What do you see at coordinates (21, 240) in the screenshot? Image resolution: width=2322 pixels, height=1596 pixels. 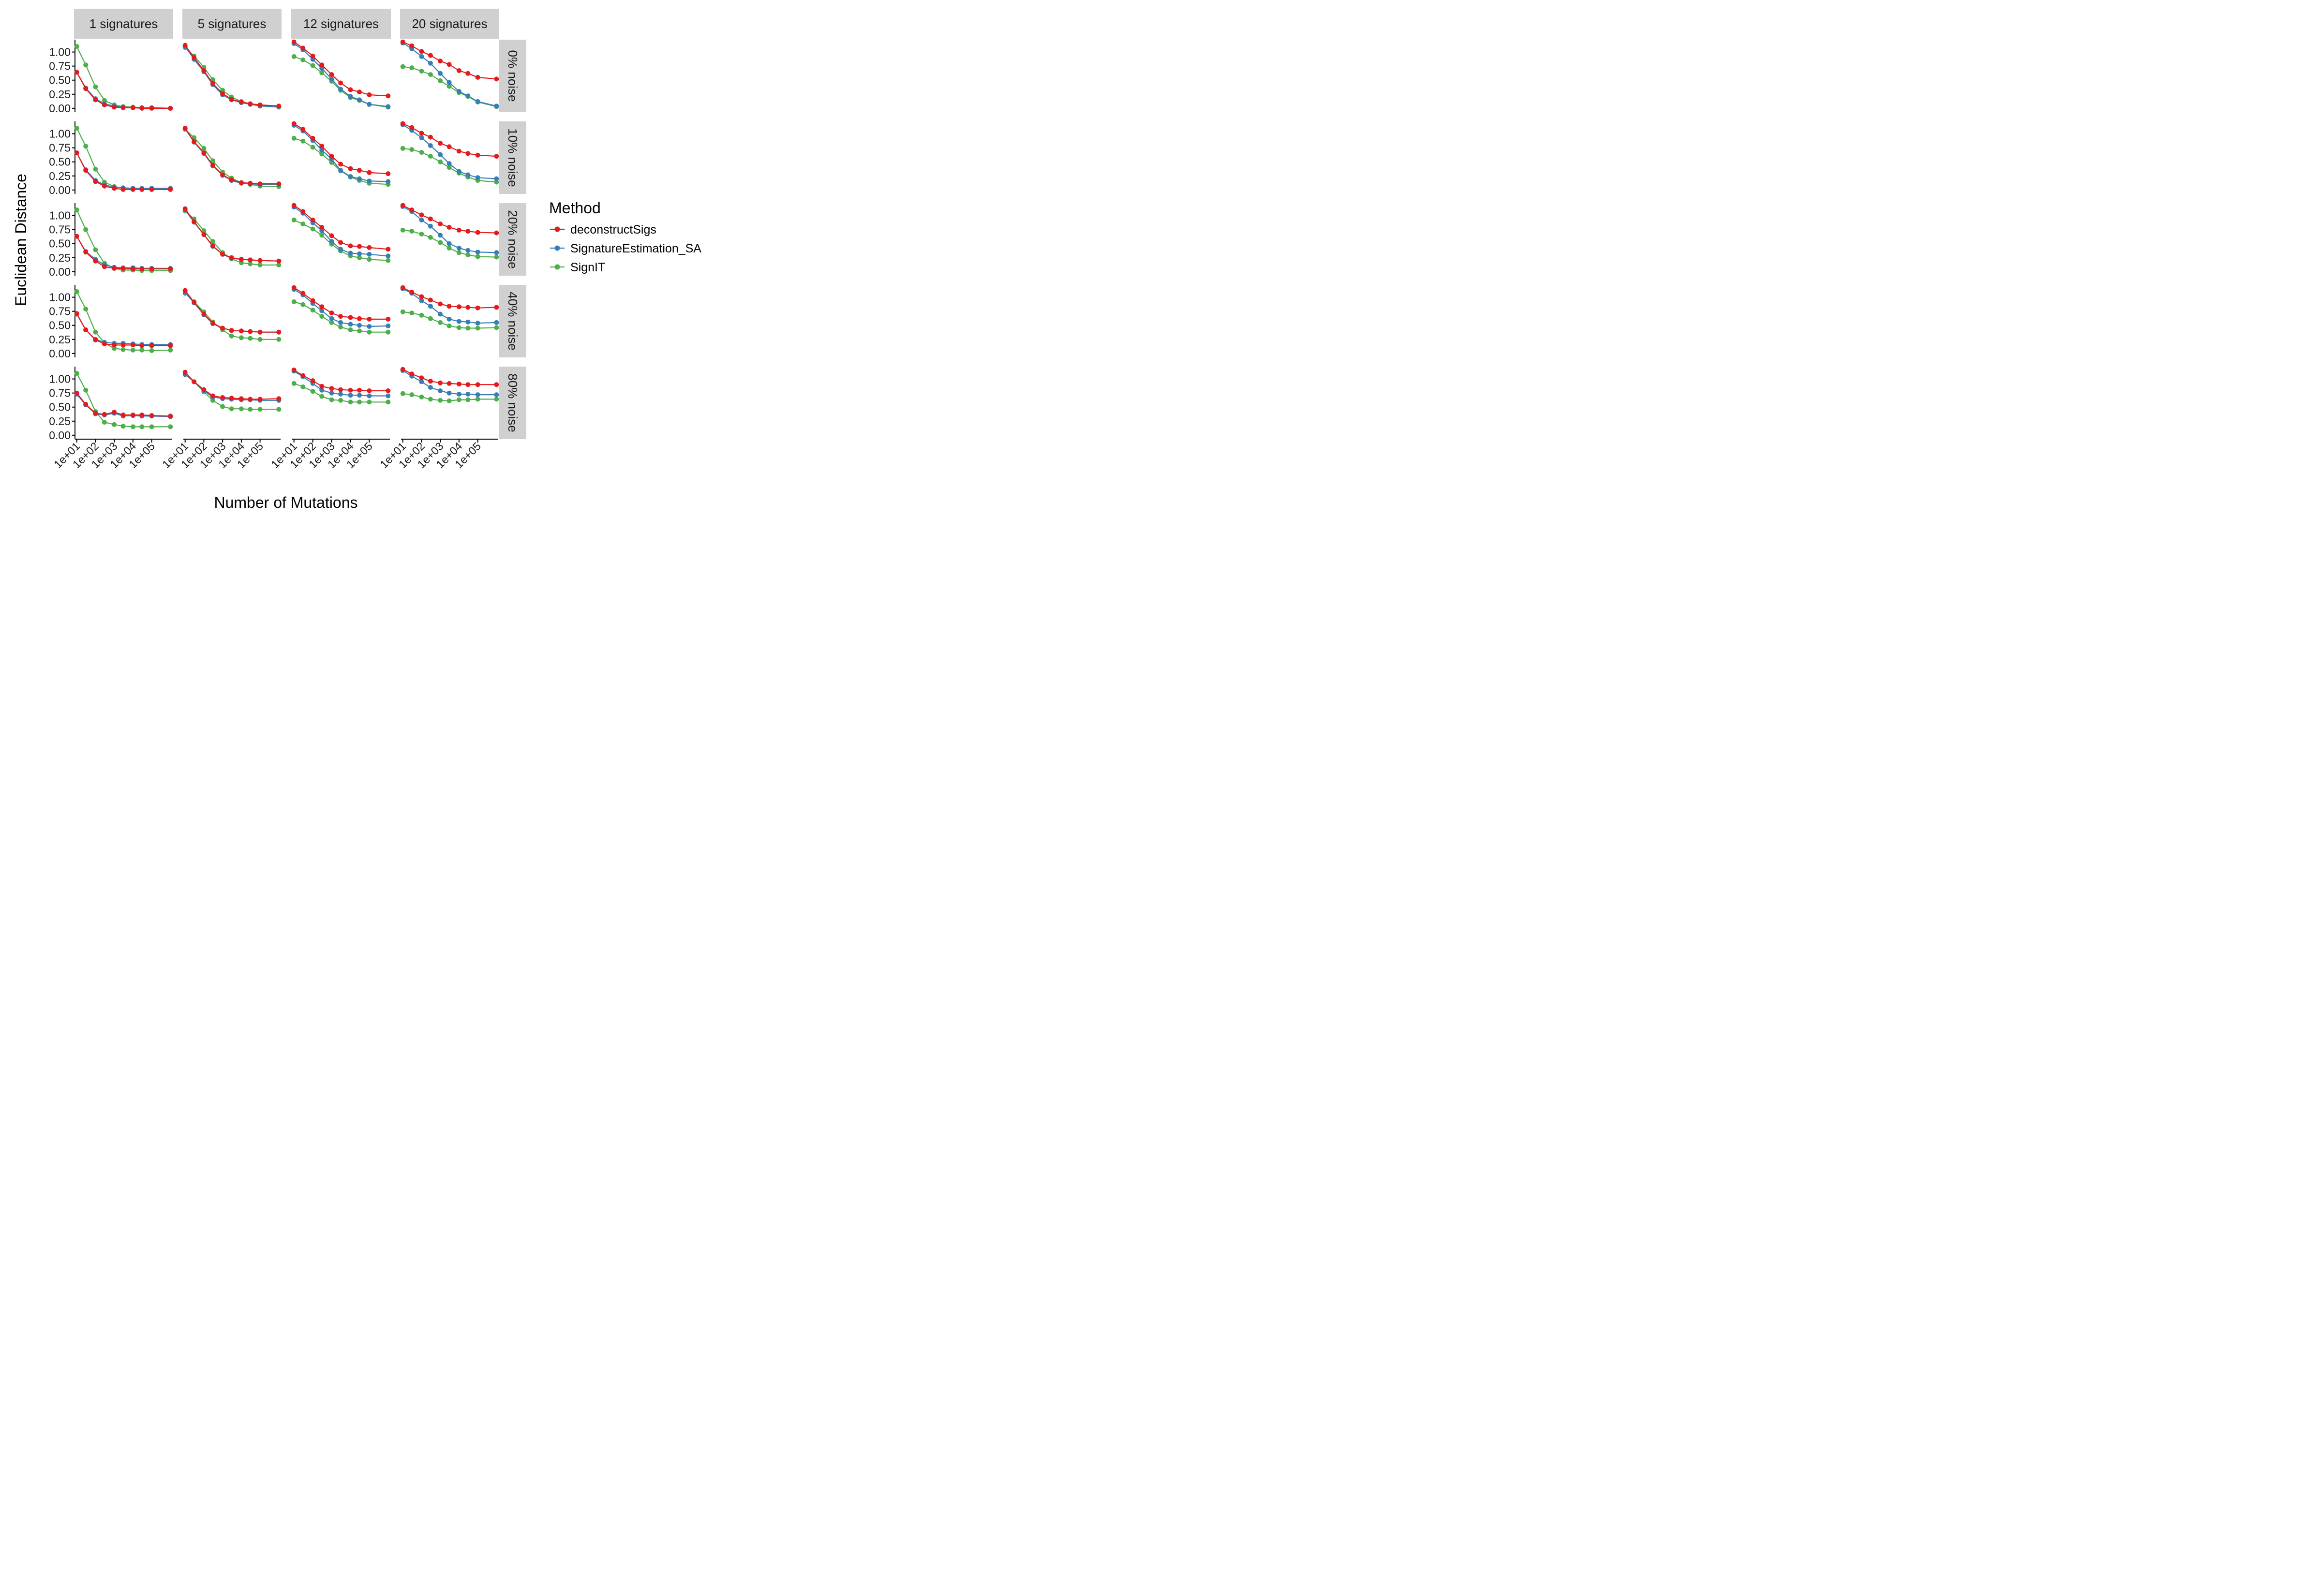 I see `y-axis-title: Euclidean Distance` at bounding box center [21, 240].